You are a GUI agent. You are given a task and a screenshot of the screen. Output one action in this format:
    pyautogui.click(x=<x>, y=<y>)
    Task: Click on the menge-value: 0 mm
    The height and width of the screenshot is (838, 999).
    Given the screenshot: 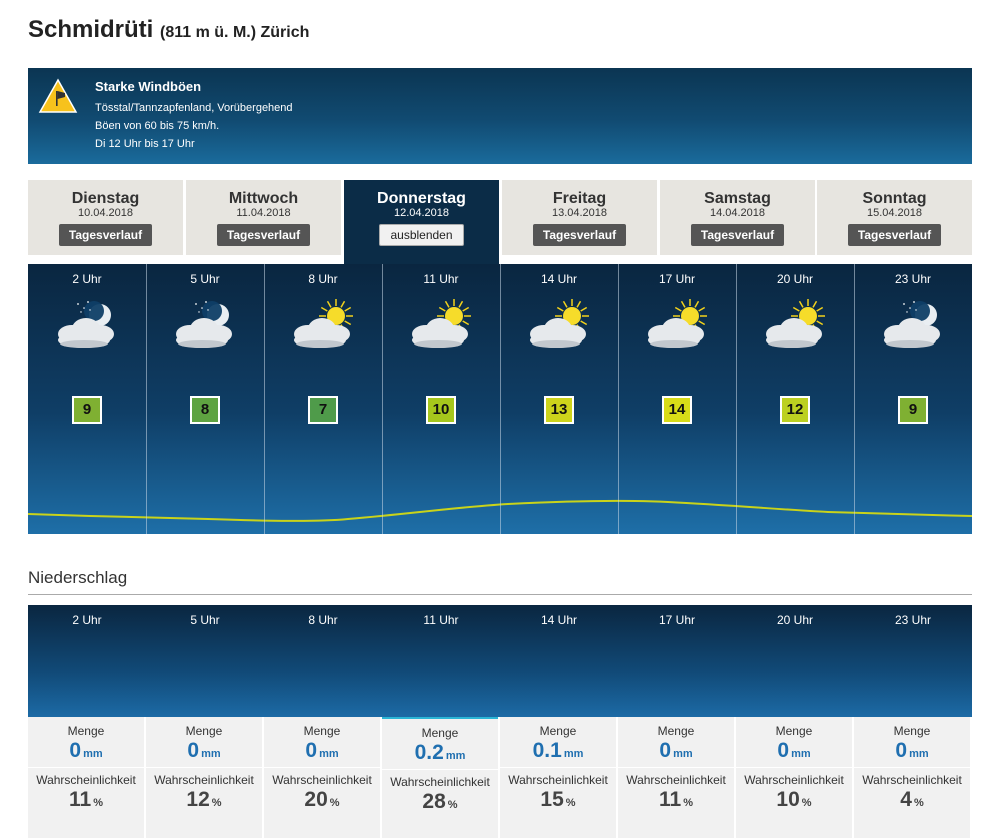 What is the action you would take?
    pyautogui.click(x=912, y=751)
    